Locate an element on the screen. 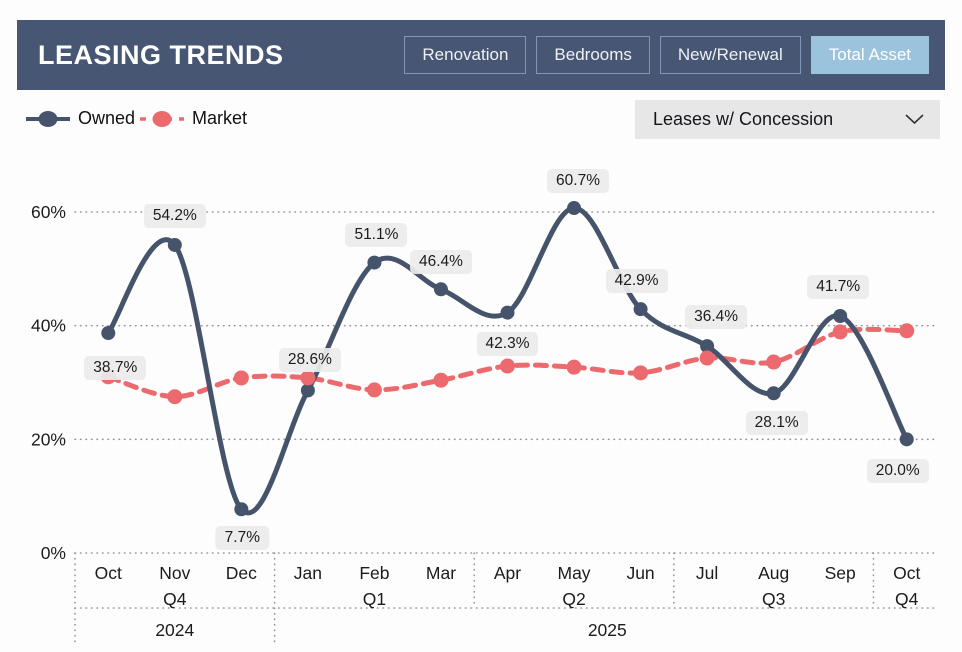 The height and width of the screenshot is (652, 962). data-label-owned-jul-9: 36.4% is located at coordinates (716, 317).